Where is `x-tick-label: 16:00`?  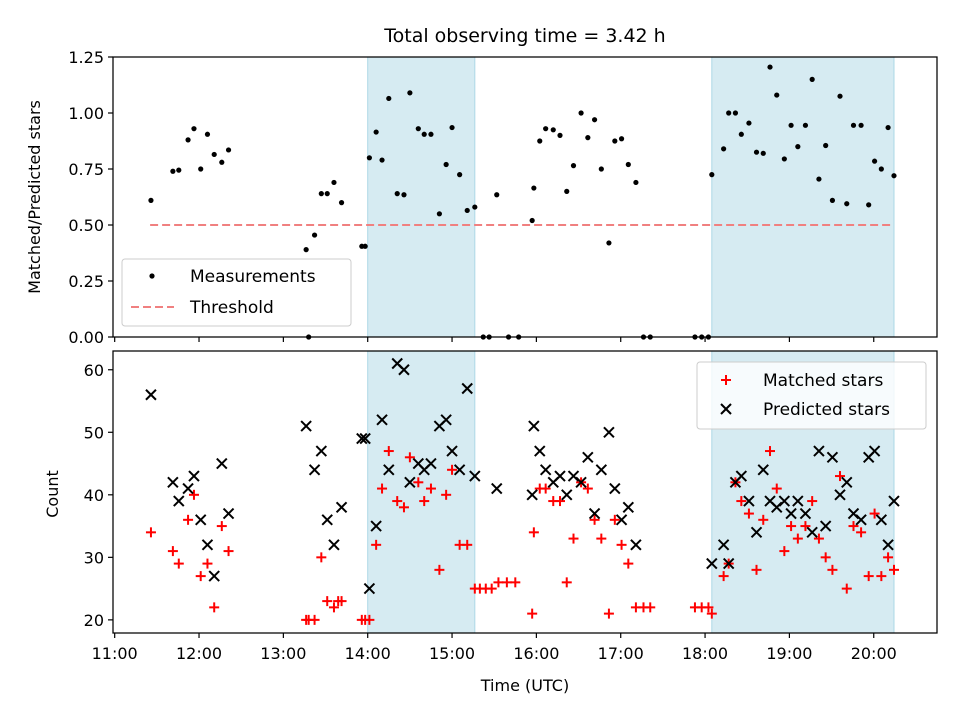 x-tick-label: 16:00 is located at coordinates (536, 653).